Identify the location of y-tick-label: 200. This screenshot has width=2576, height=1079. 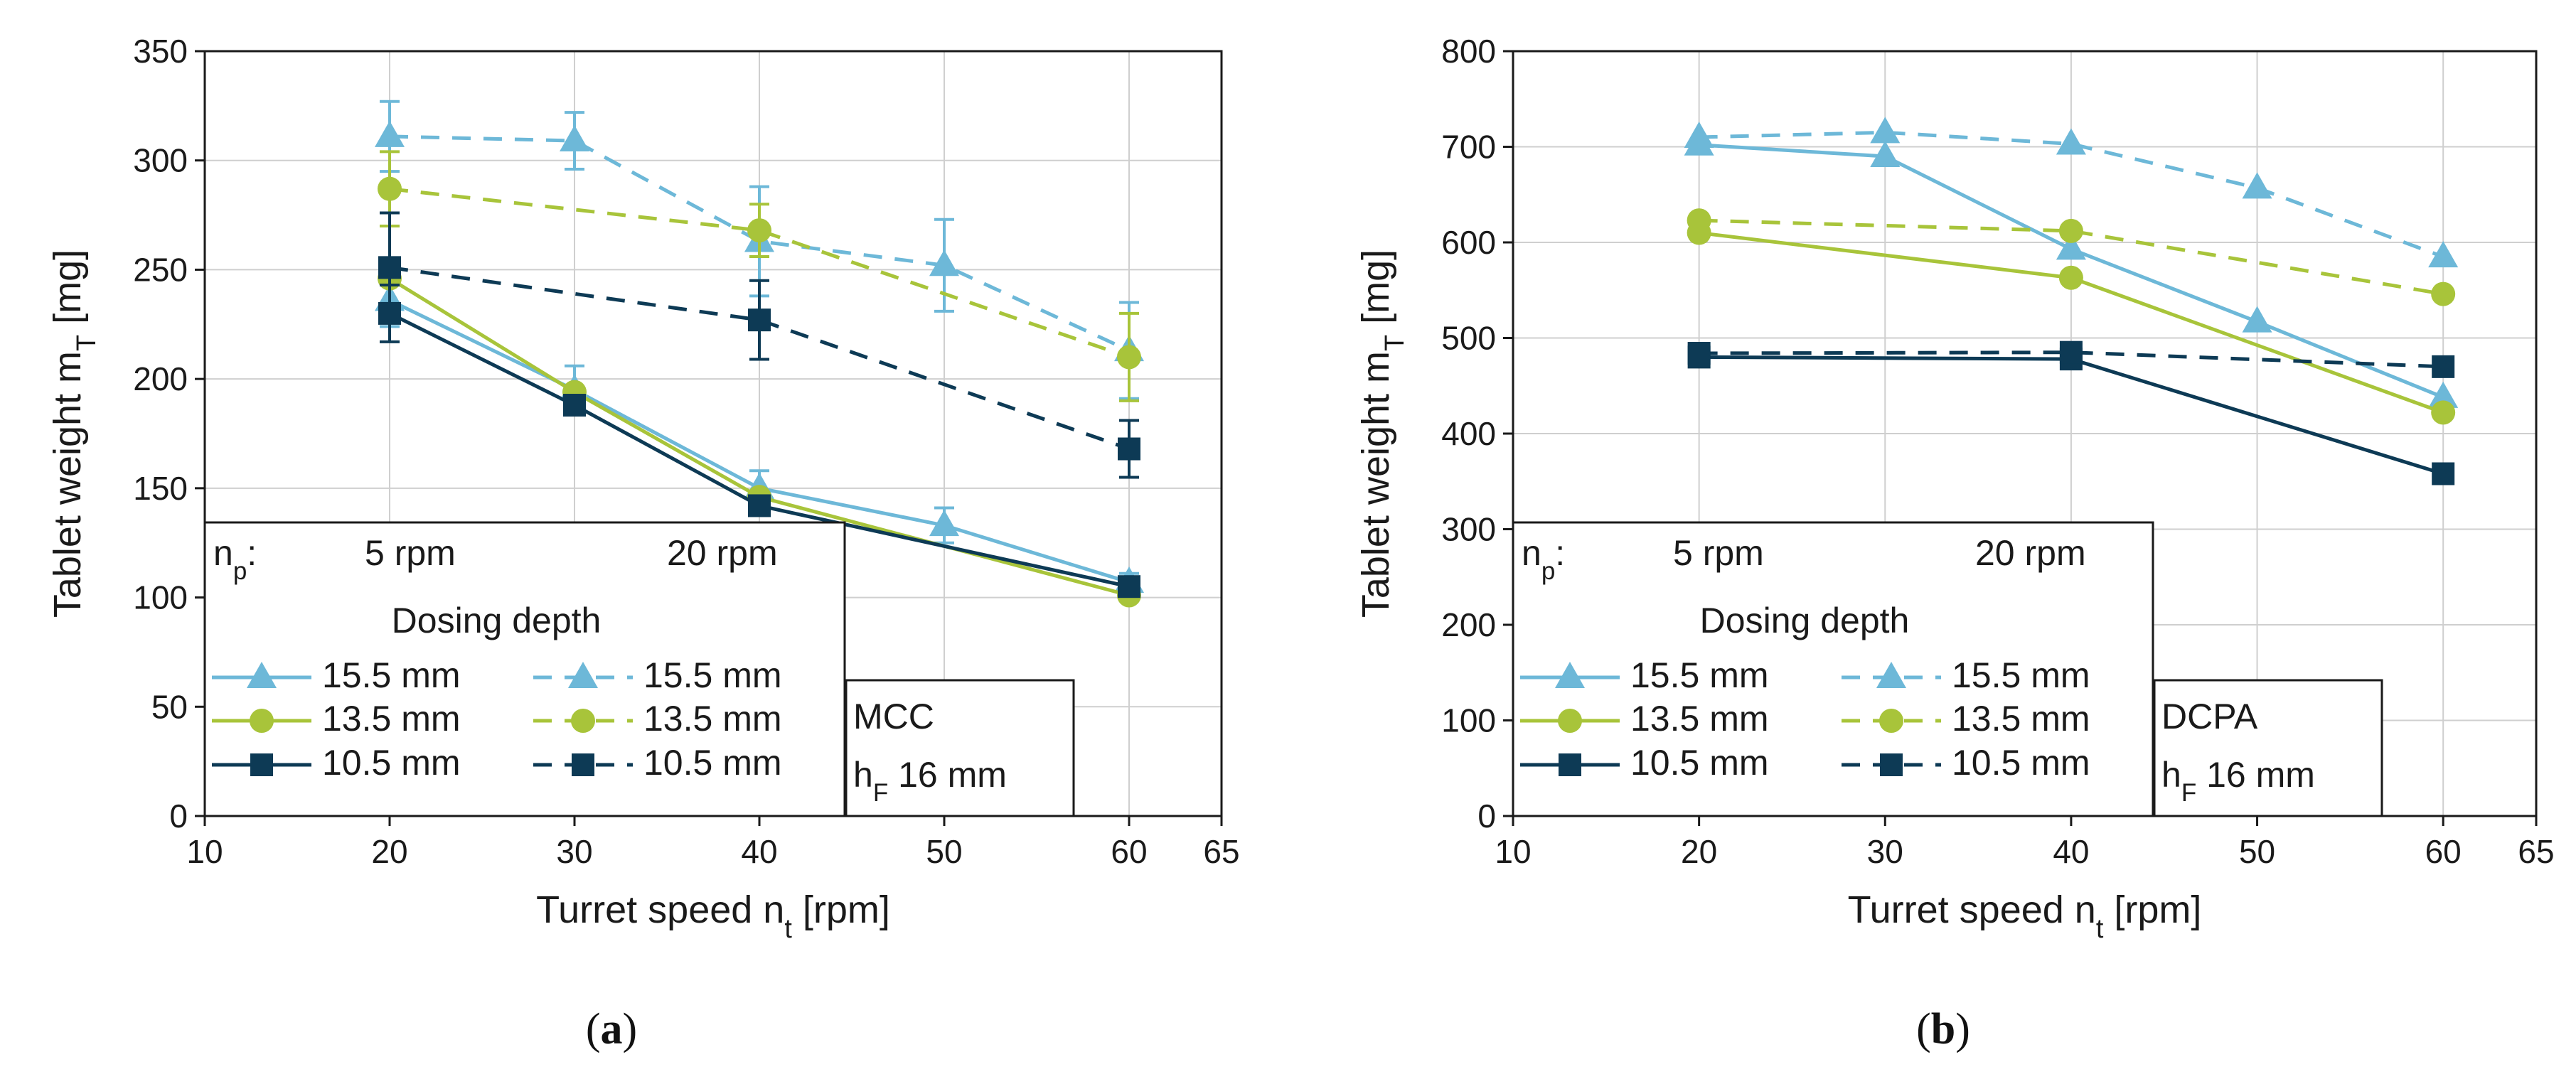
(1468, 624).